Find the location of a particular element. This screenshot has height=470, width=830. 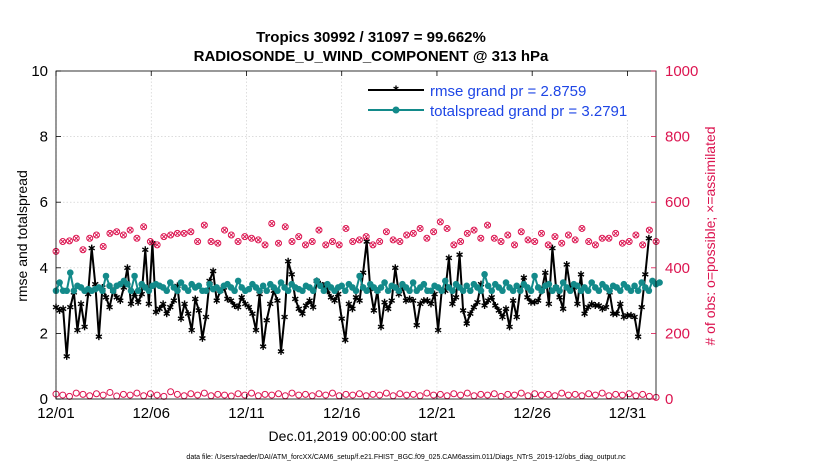

y-right-tick-label: 1000 is located at coordinates (681, 71).